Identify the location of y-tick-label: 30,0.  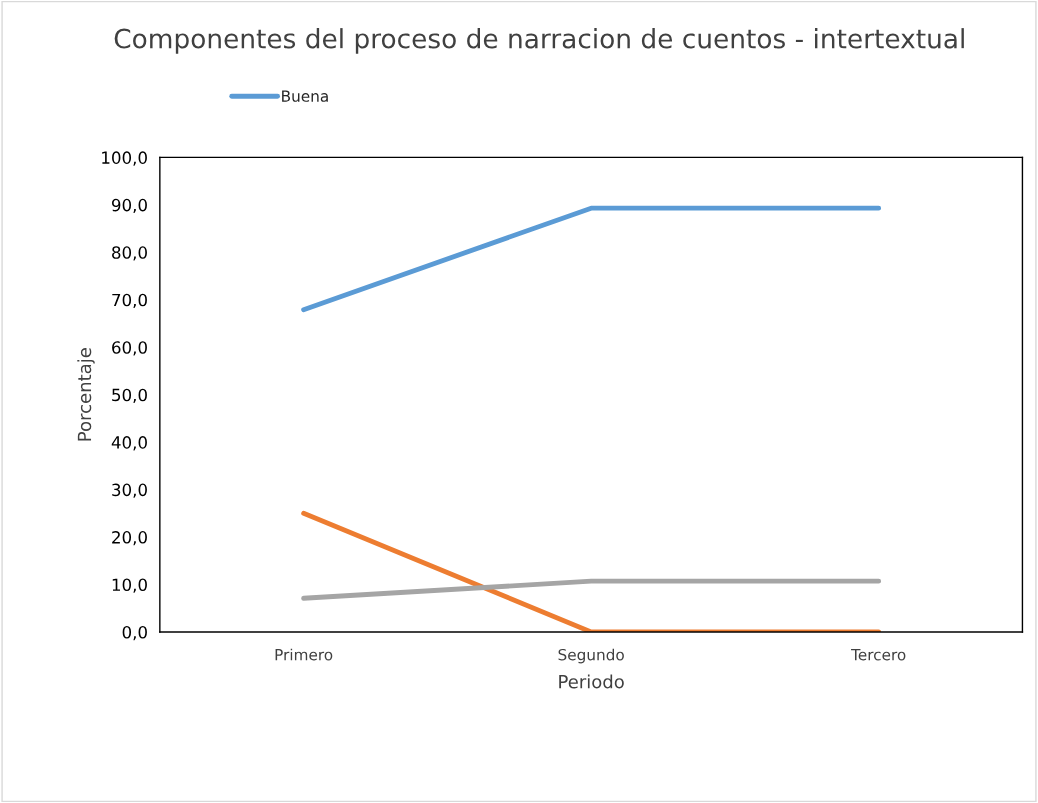
(129, 490).